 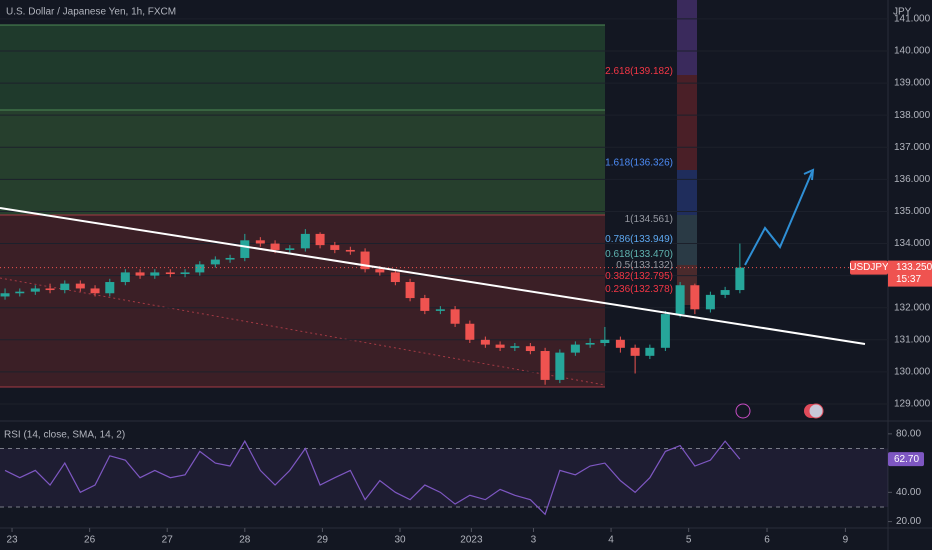 What do you see at coordinates (912, 404) in the screenshot?
I see `y-tick-label: 129.000` at bounding box center [912, 404].